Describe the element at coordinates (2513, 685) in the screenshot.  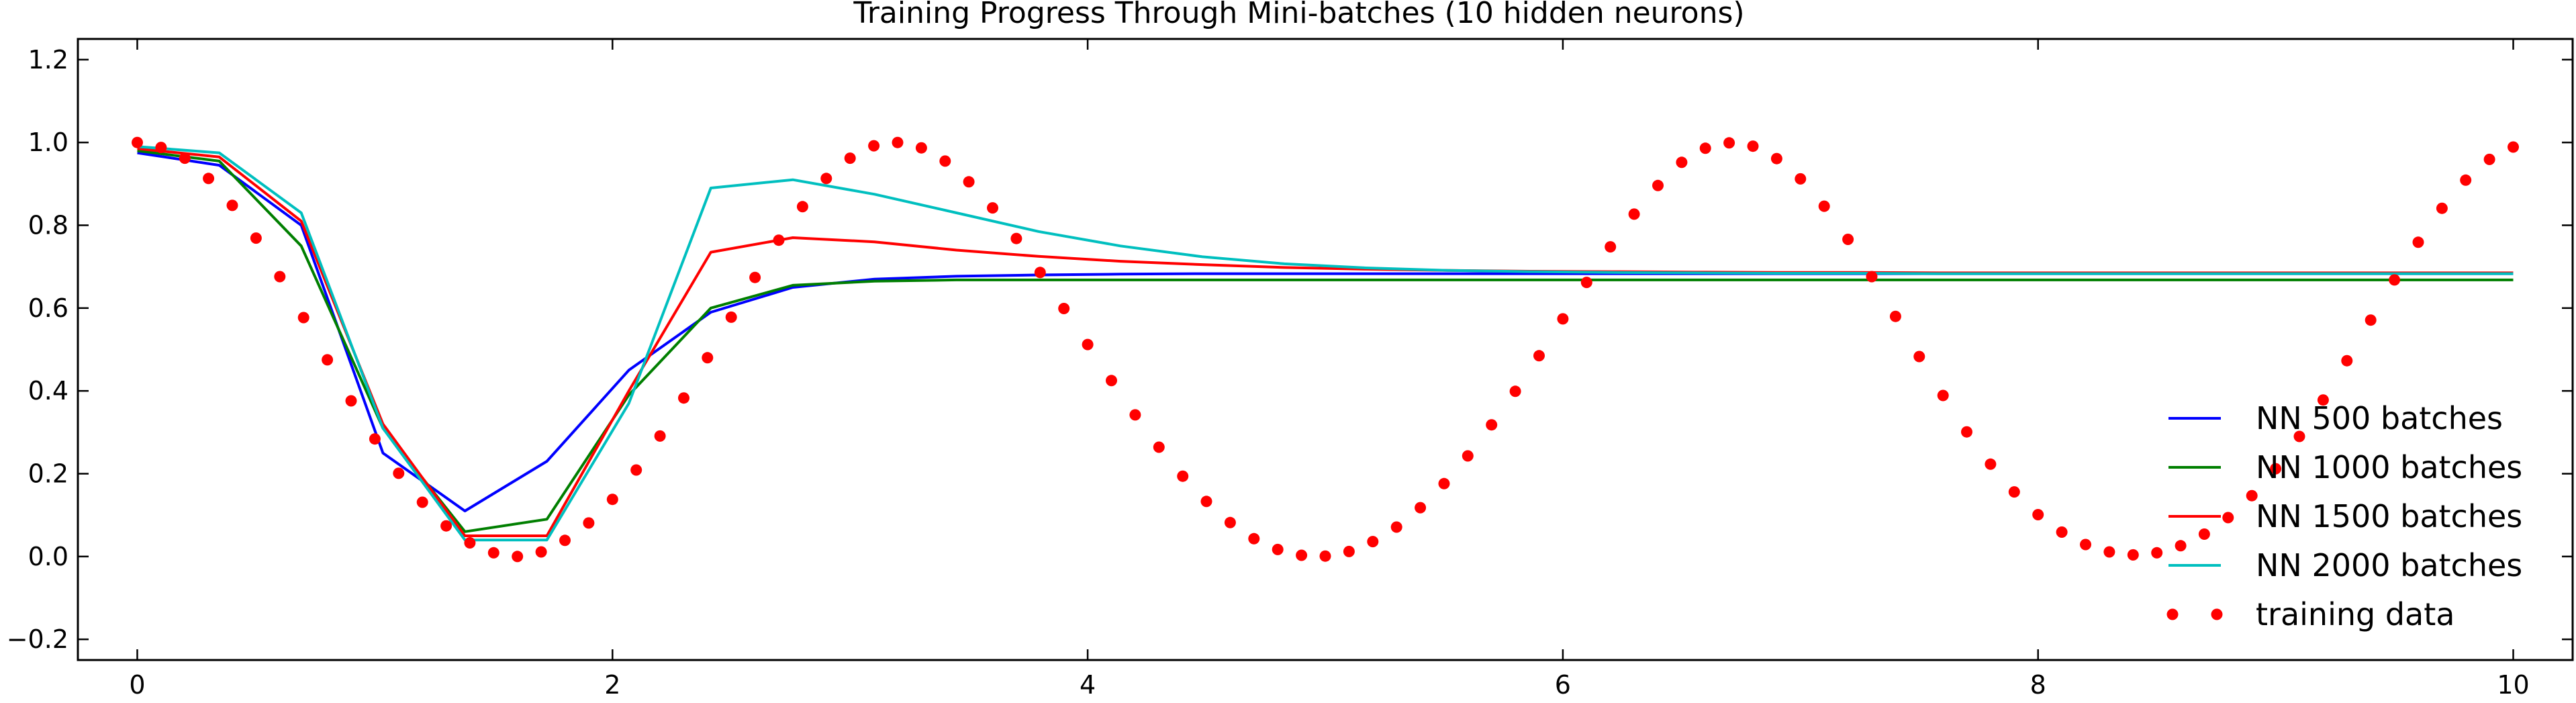
I see `x-tick-label: 10` at that location.